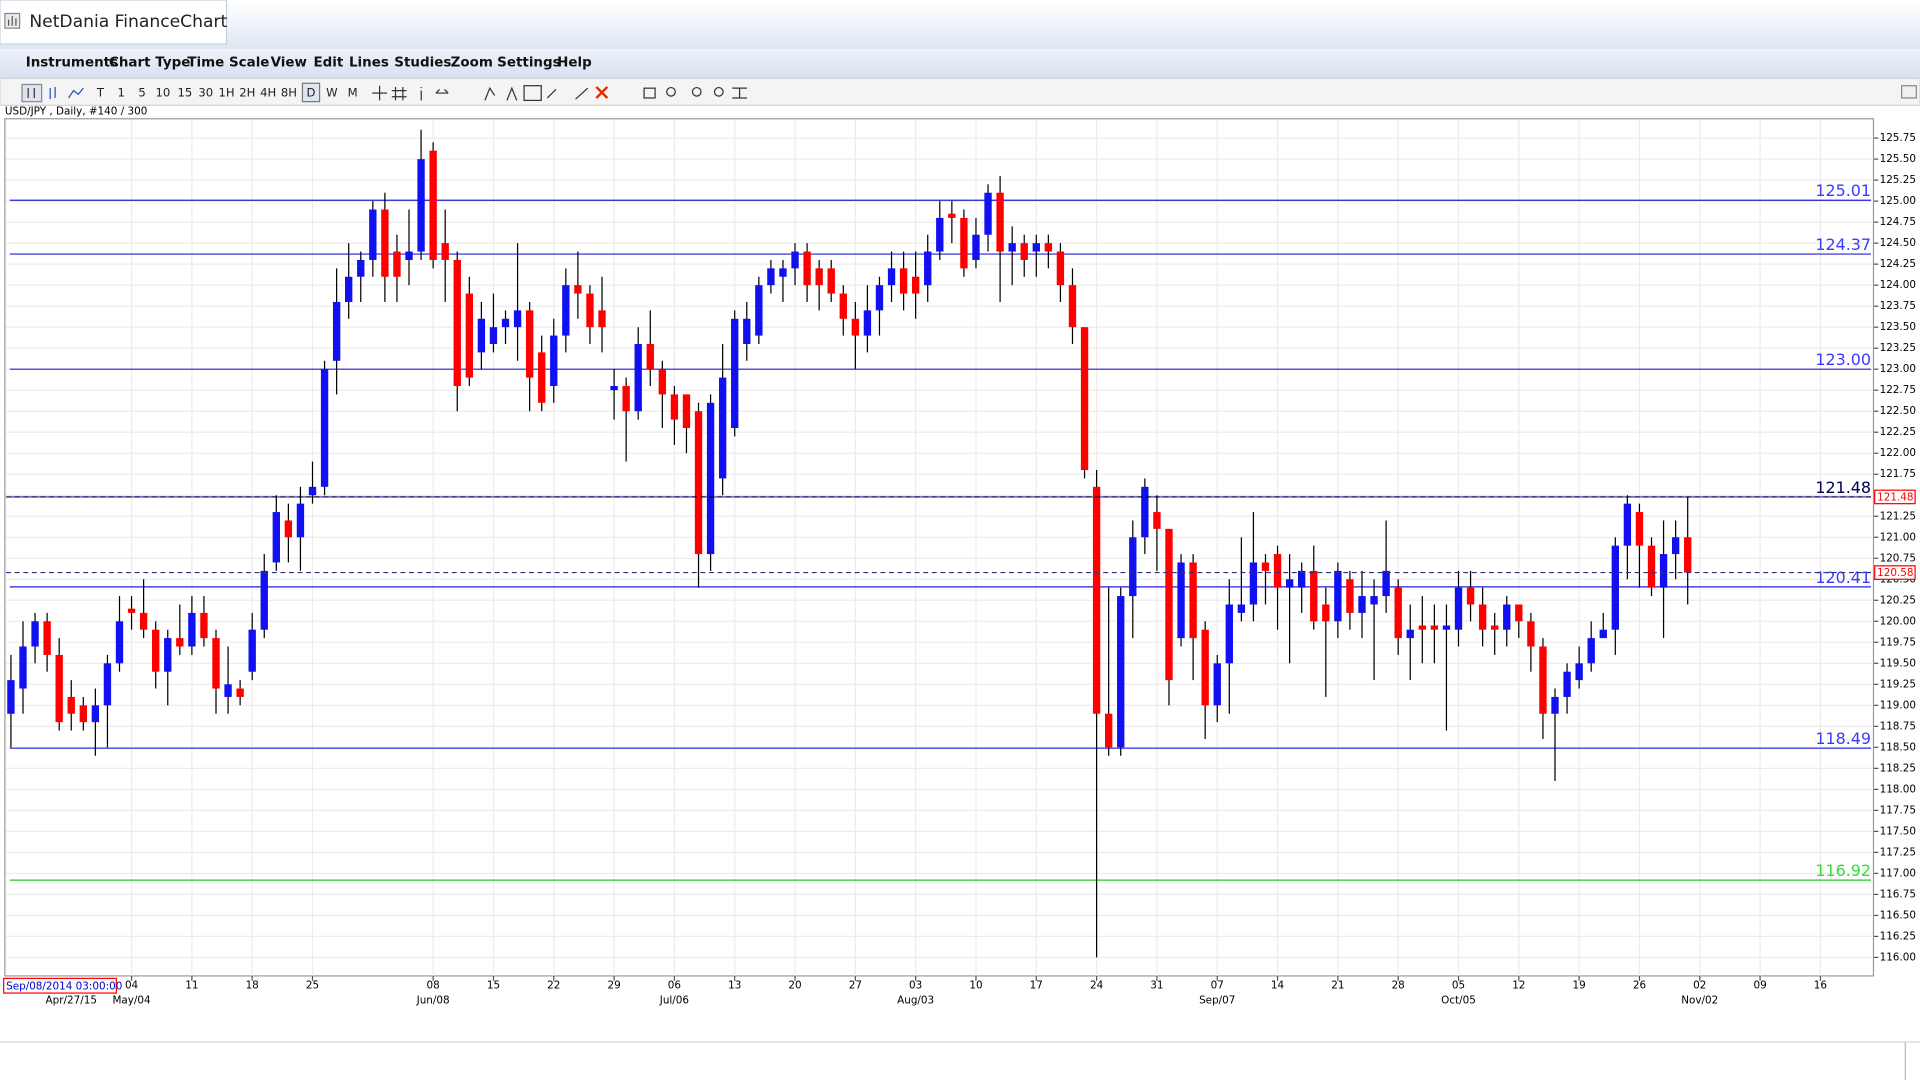 The height and width of the screenshot is (1080, 1920). I want to click on x-tick-label: 31, so click(1156, 986).